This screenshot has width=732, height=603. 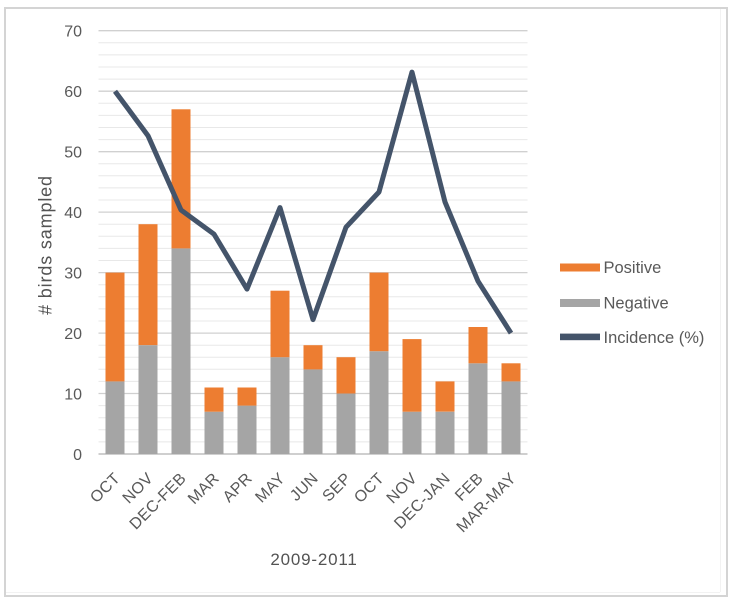 I want to click on svg-text: 20, so click(x=73, y=334).